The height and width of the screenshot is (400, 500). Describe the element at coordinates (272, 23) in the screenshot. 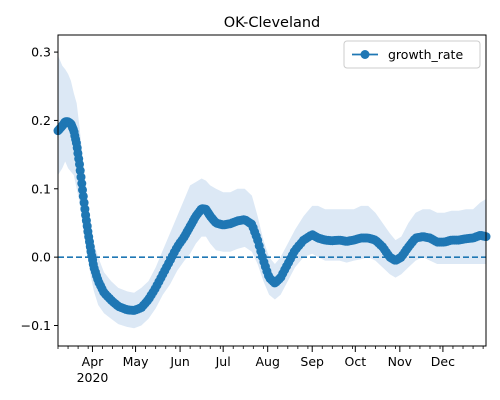

I see `chart-title: OK-Cleveland` at that location.